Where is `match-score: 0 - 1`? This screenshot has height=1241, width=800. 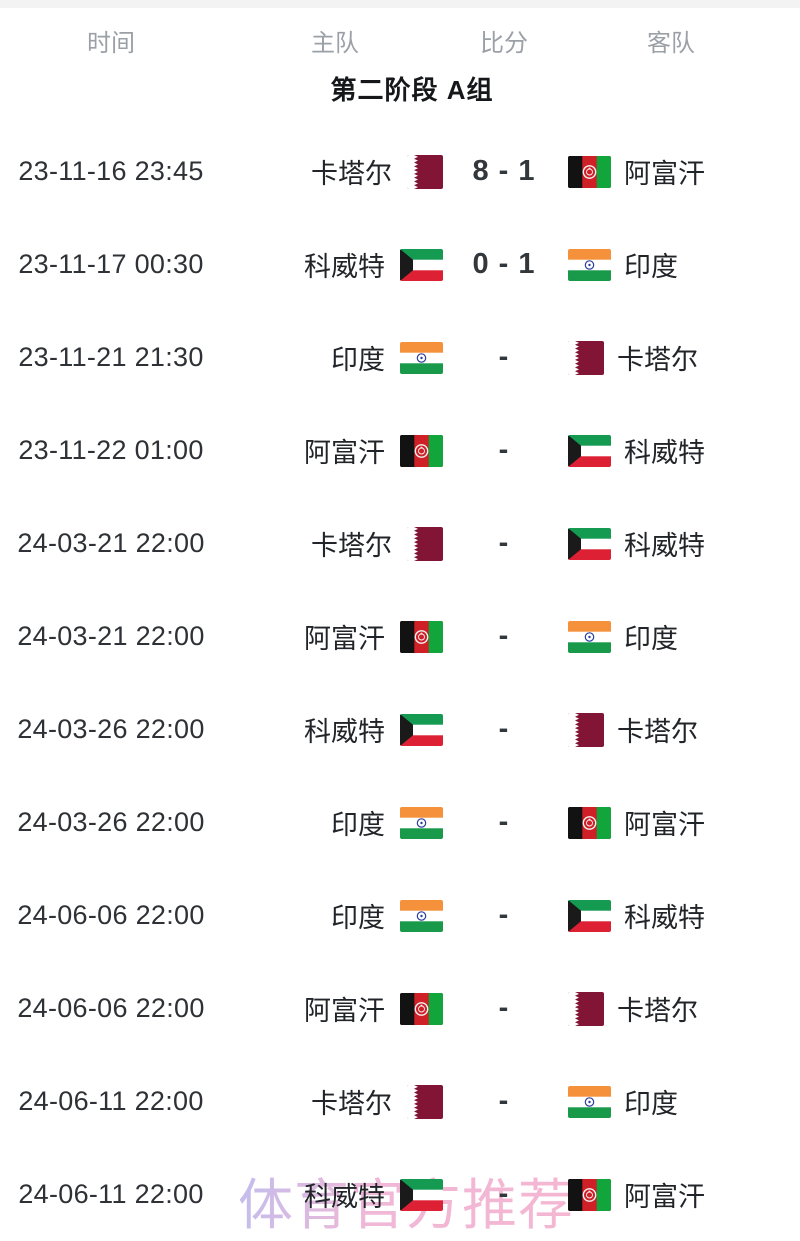 match-score: 0 - 1 is located at coordinates (504, 264).